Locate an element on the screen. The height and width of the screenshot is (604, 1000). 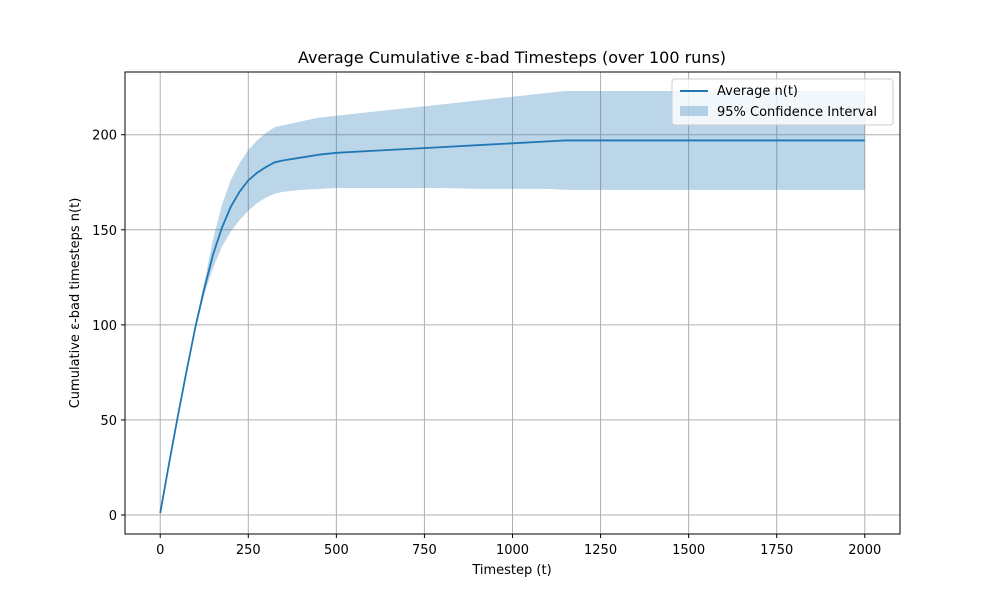
x-tick-label: 1000 is located at coordinates (512, 550).